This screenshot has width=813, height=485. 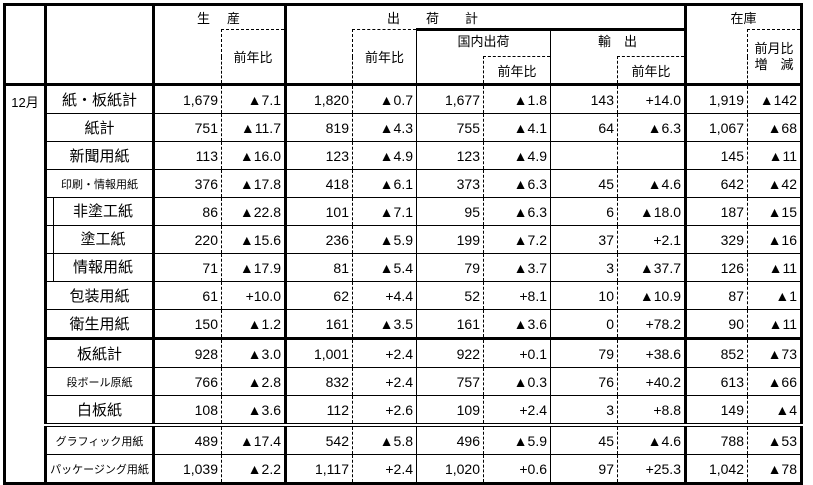 What do you see at coordinates (253, 239) in the screenshot?
I see `cell-value: ▲15.6` at bounding box center [253, 239].